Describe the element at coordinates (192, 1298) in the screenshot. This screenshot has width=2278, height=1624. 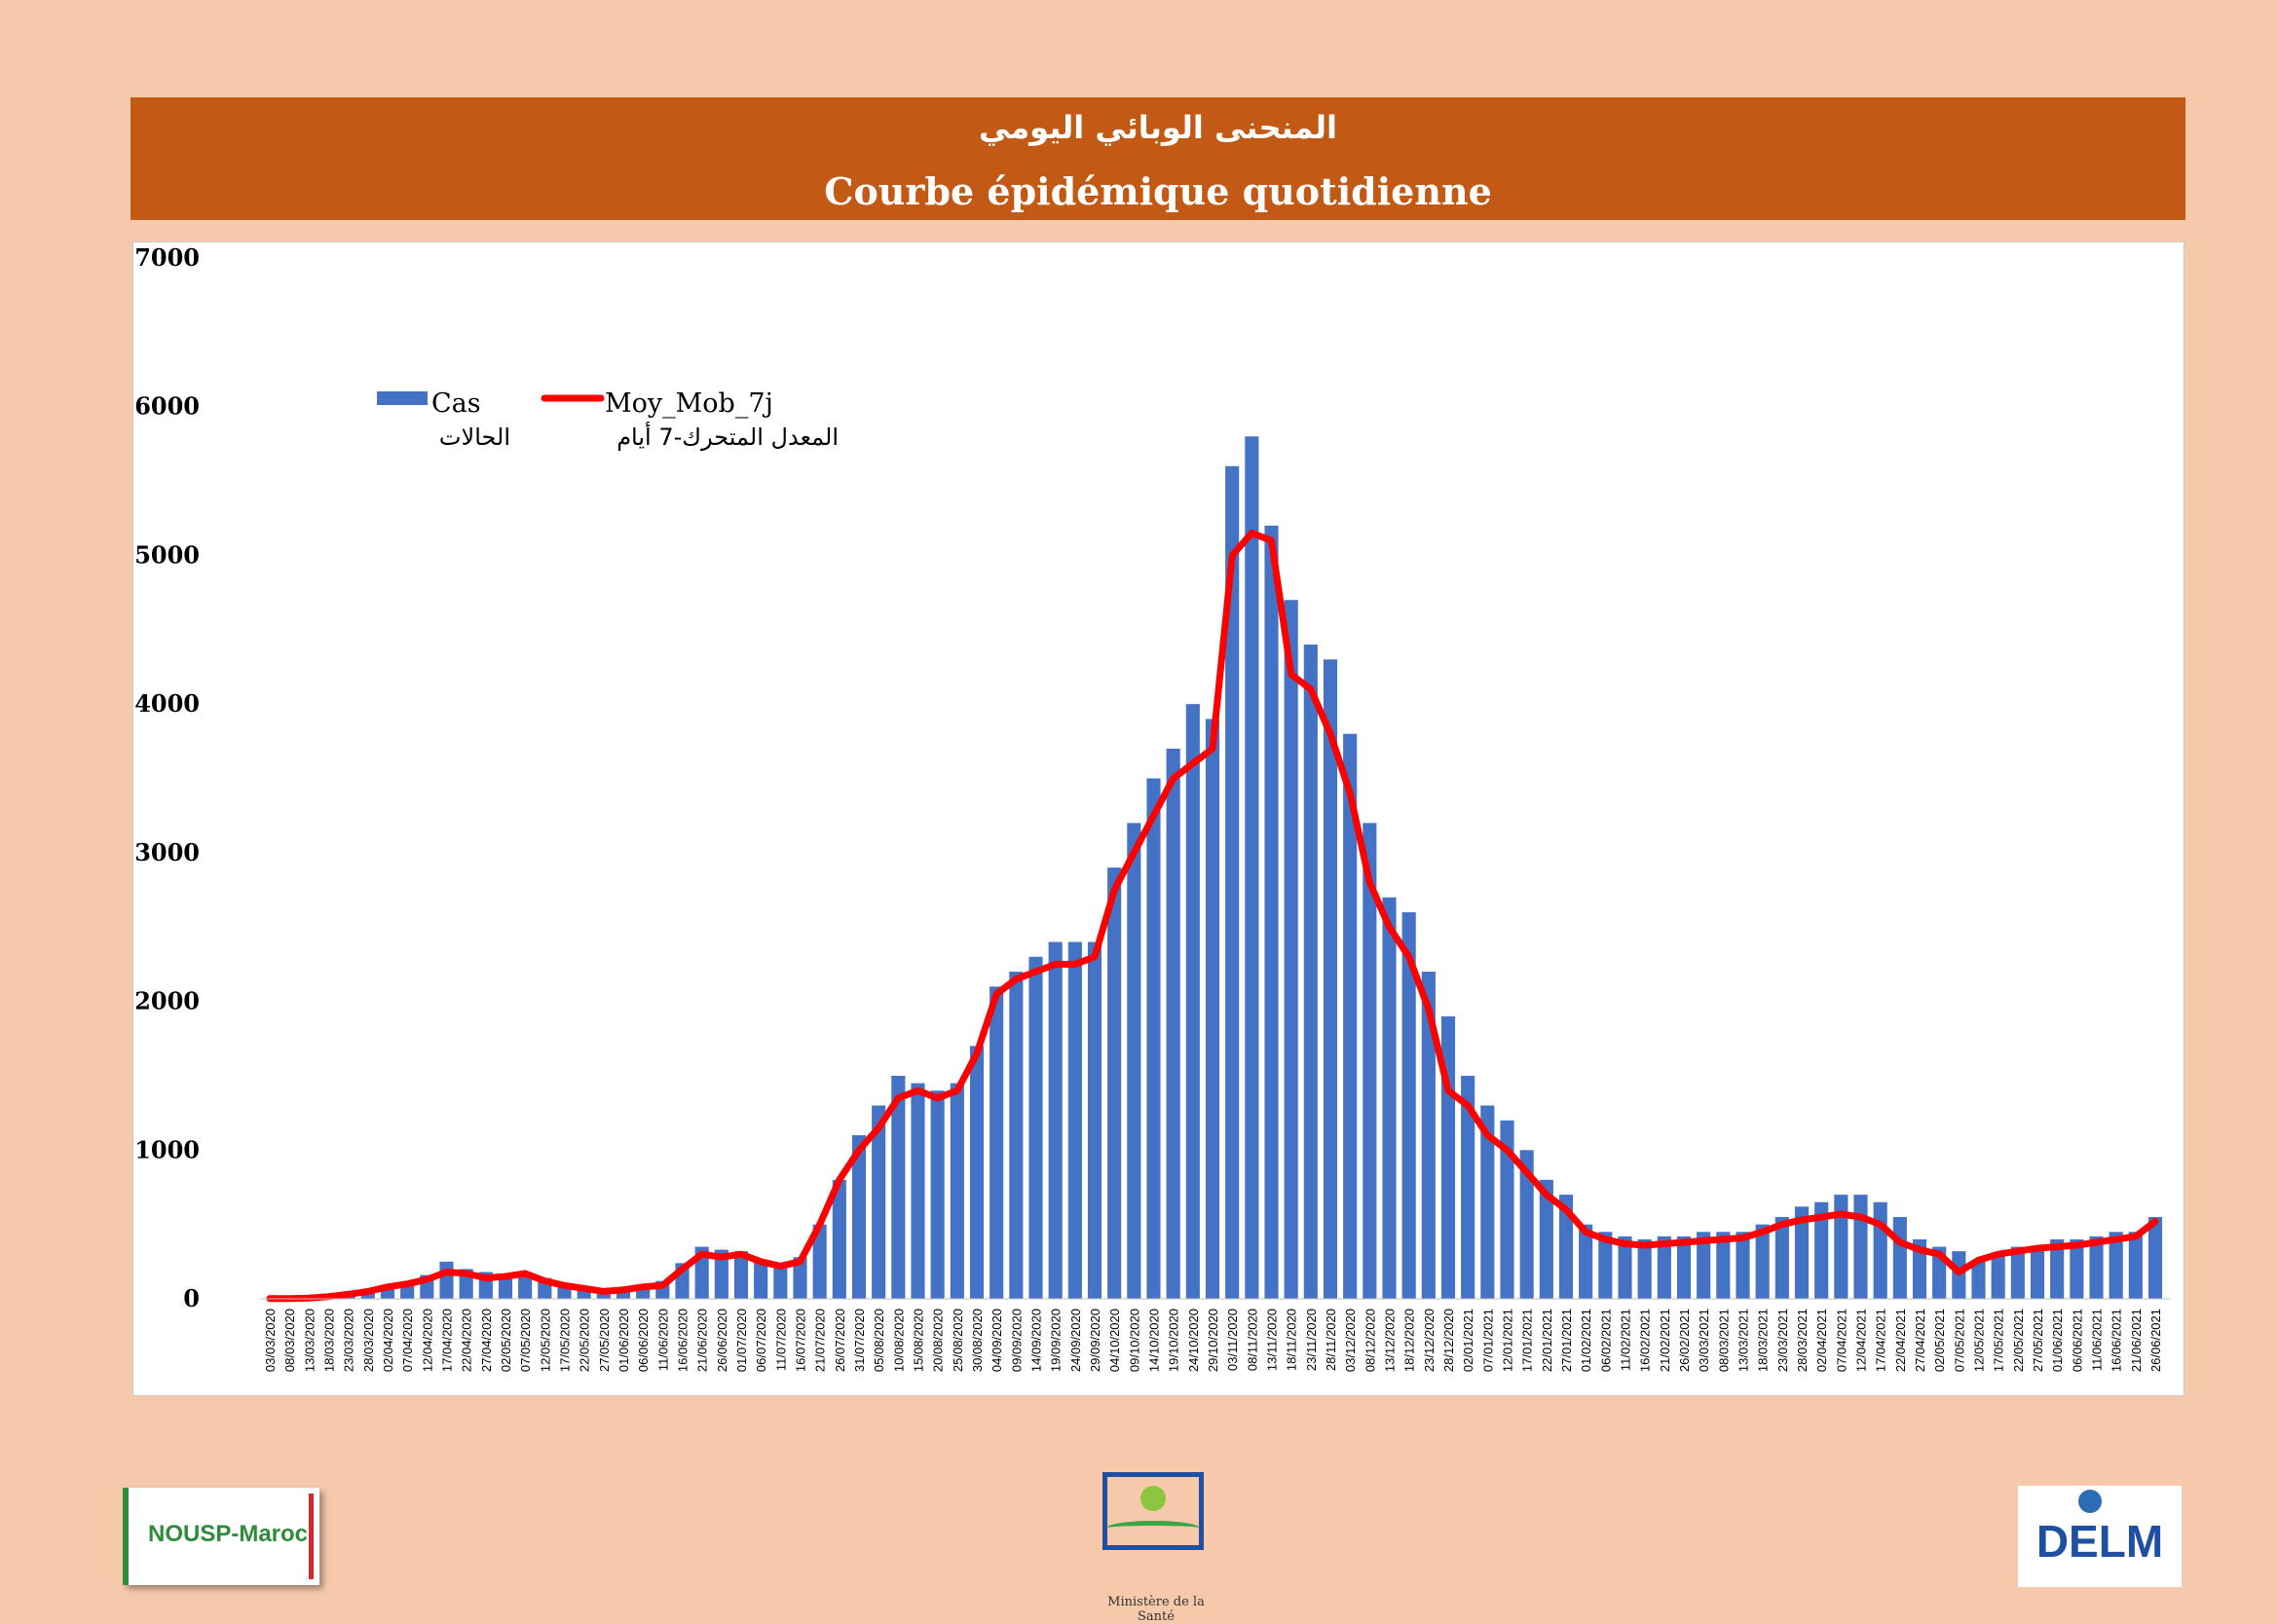
I see `y-tick-label: 0` at that location.